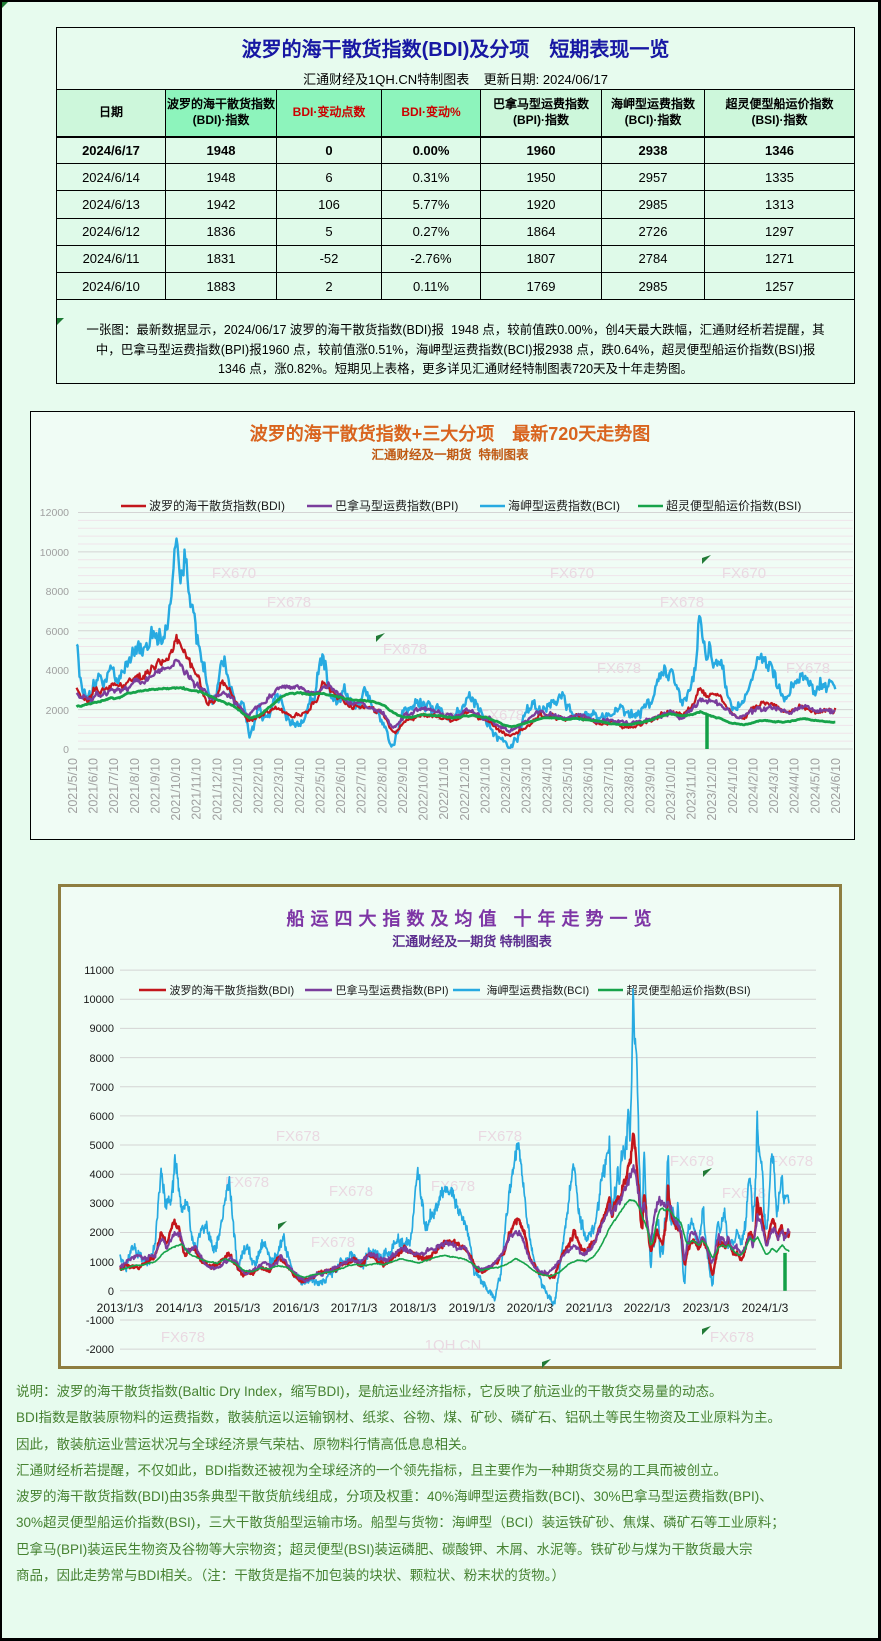  What do you see at coordinates (589, 786) in the screenshot?
I see `svg-text: 2023/6/10` at bounding box center [589, 786].